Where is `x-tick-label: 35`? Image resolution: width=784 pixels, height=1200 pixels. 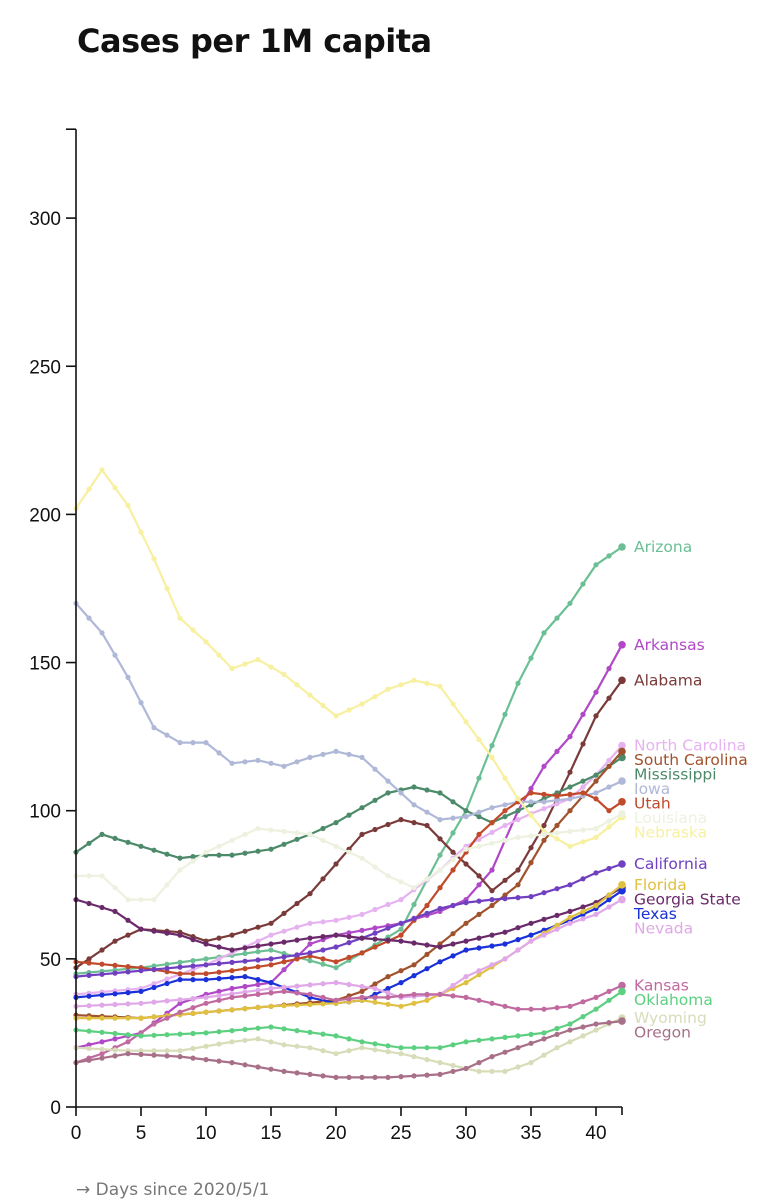
x-tick-label: 35 is located at coordinates (530, 1133).